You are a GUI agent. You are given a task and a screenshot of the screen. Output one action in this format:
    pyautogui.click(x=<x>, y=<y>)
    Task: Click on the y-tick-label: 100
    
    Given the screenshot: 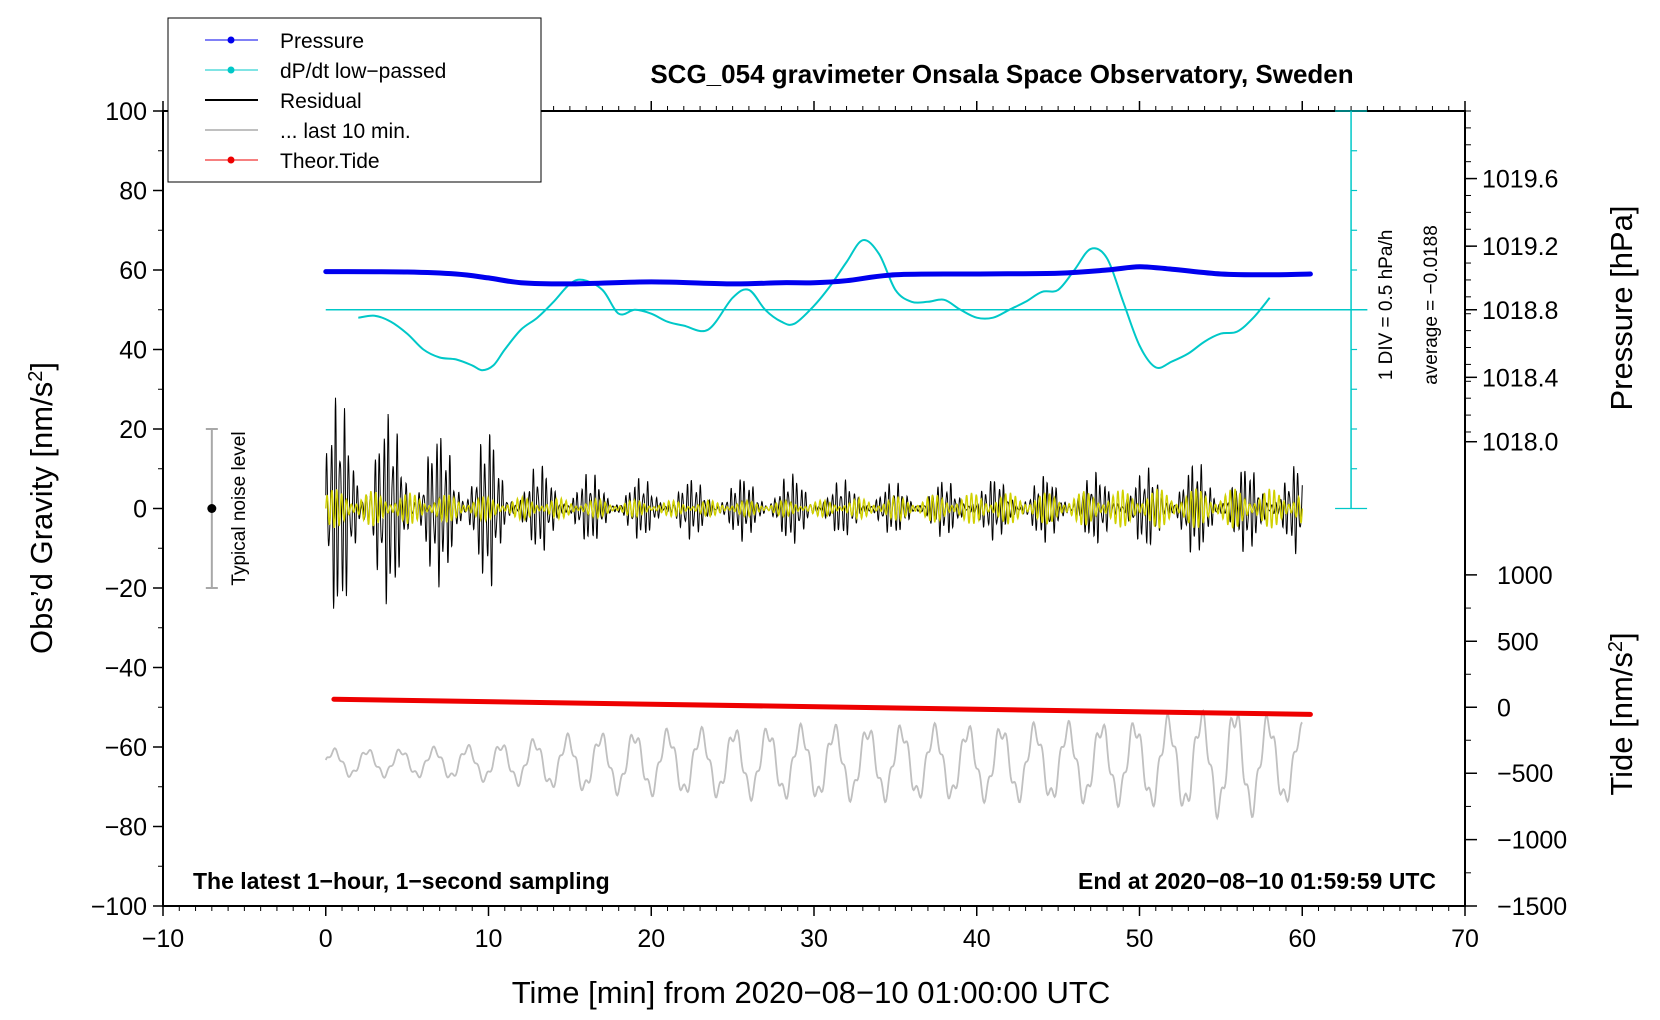 What is the action you would take?
    pyautogui.click(x=126, y=112)
    